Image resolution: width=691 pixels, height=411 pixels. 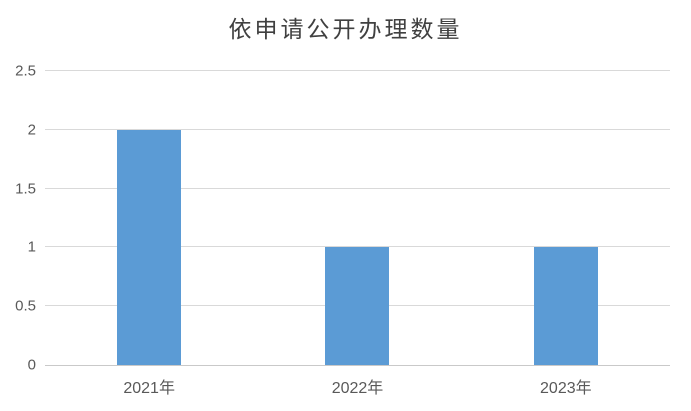 I want to click on y-axis: 0 0.5 1 1.5 2 2.5, so click(x=18, y=218).